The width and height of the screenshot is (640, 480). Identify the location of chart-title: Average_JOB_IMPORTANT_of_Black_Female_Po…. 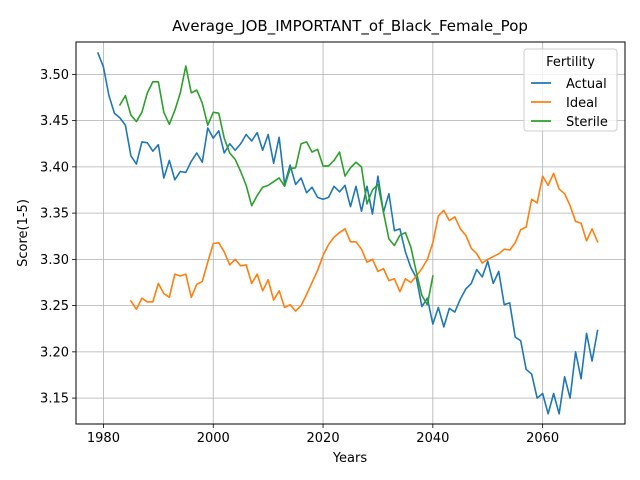
(350, 26).